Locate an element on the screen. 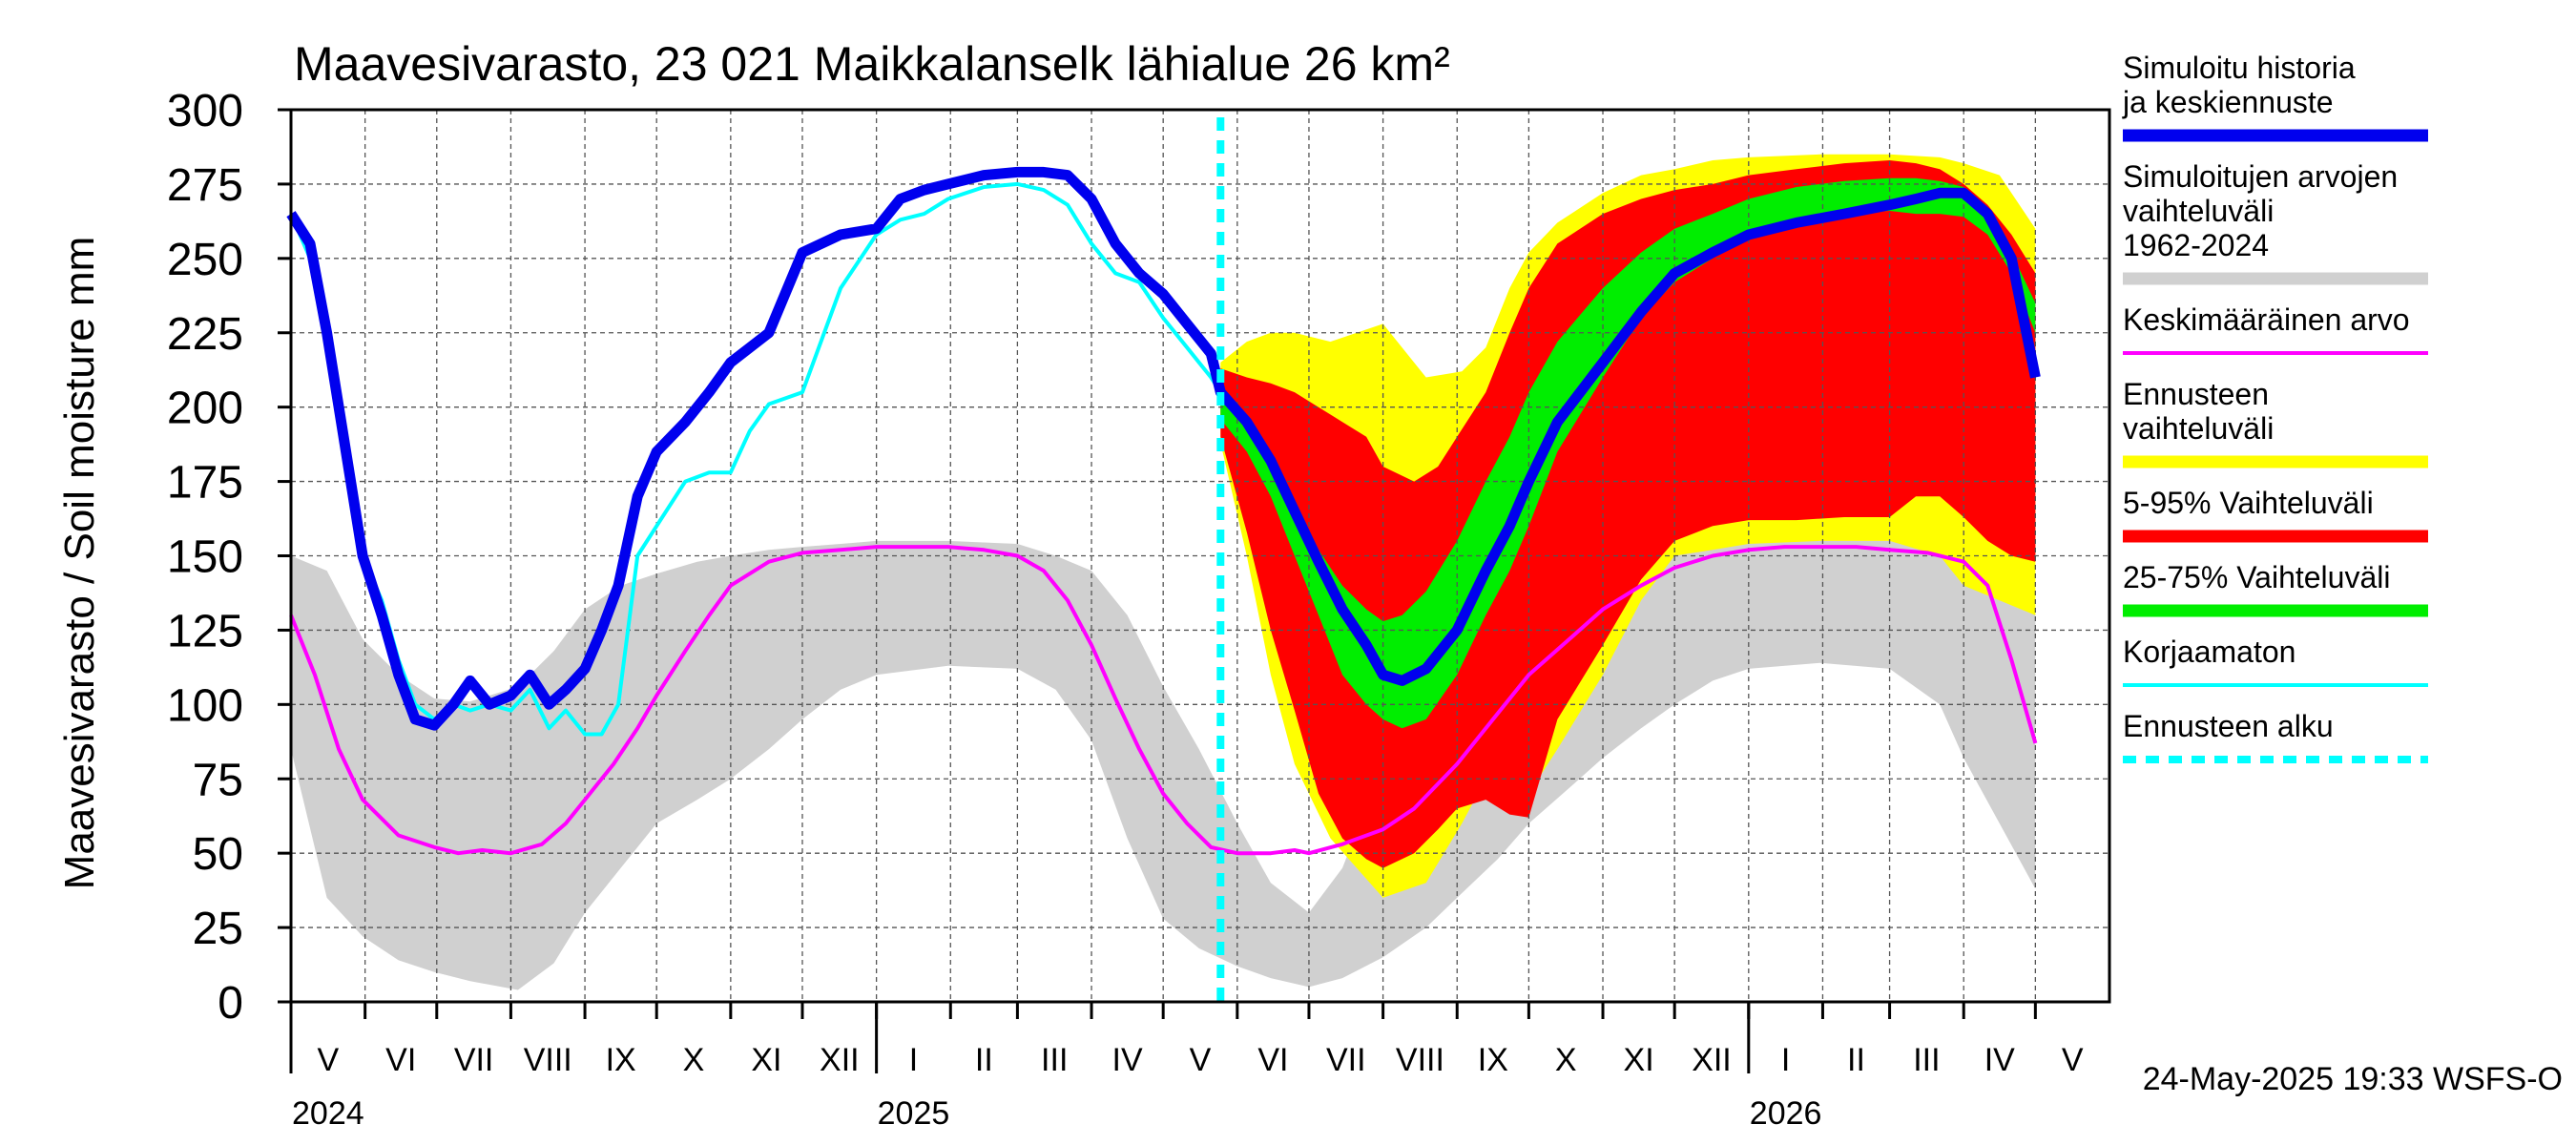 The width and height of the screenshot is (2576, 1145). y-tick-label: 0 is located at coordinates (230, 1004).